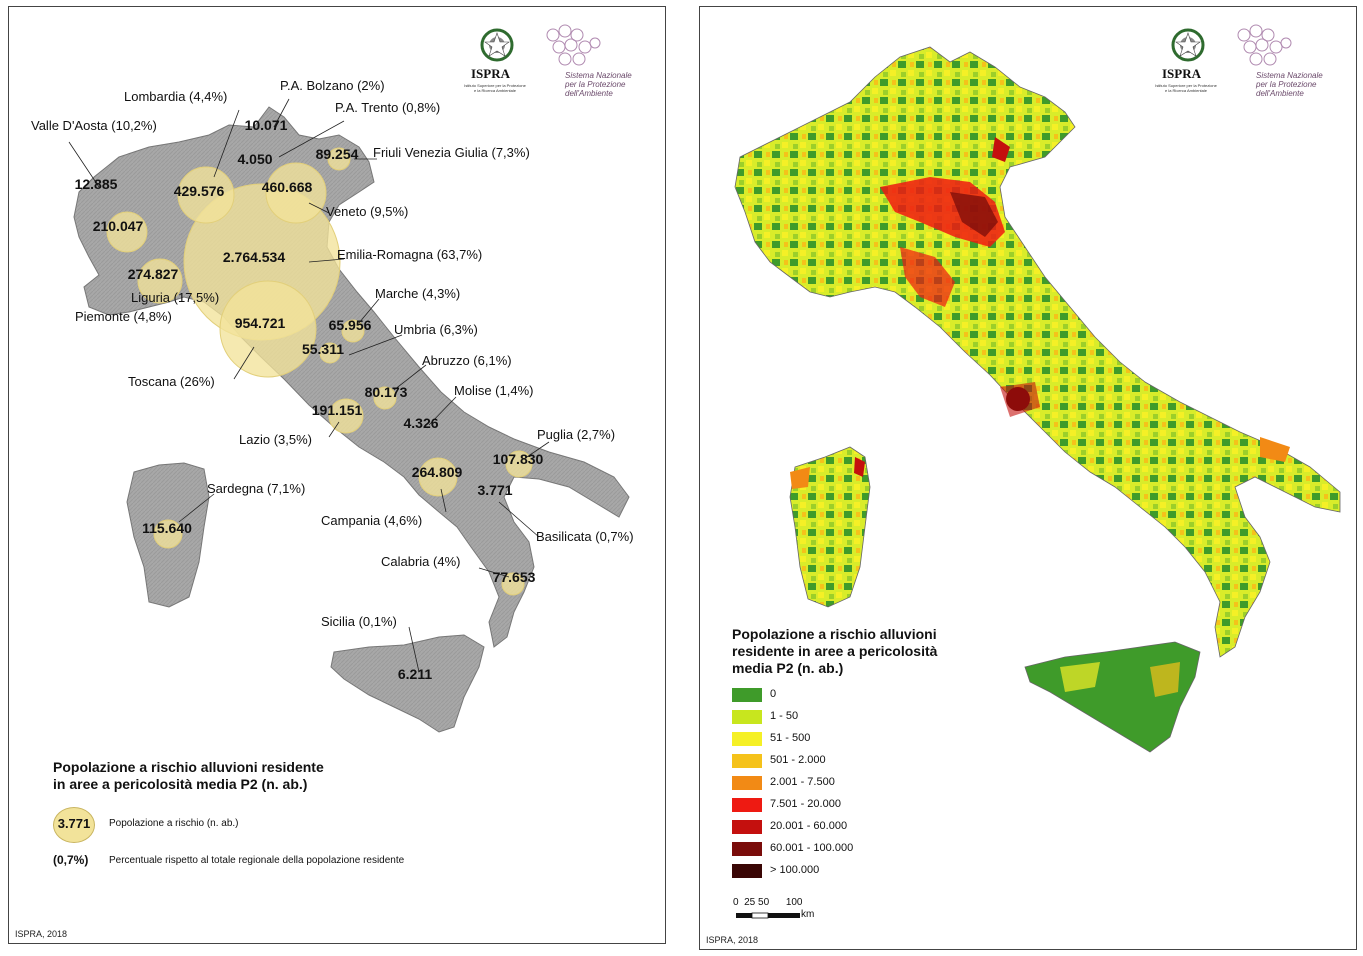 The width and height of the screenshot is (1363, 956). I want to click on bubble-lombardia, so click(206, 195).